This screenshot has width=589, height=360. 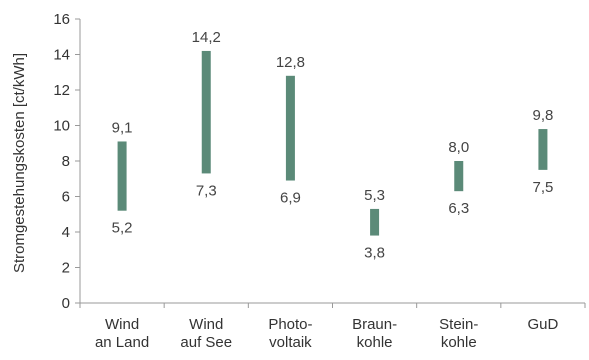 I want to click on x-category-label-line: Stein-, so click(x=458, y=324).